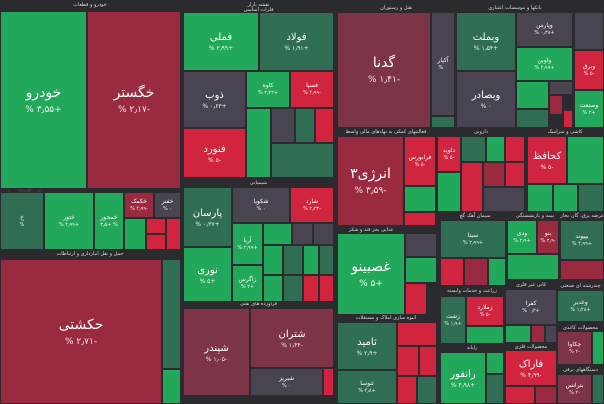 The width and height of the screenshot is (604, 404). Describe the element at coordinates (261, 205) in the screenshot. I see `tile-shekooya: شکویا ۰ %` at that location.